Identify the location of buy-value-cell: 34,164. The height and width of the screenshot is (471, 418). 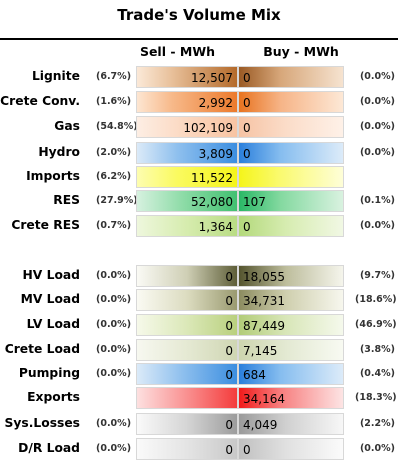
(291, 398).